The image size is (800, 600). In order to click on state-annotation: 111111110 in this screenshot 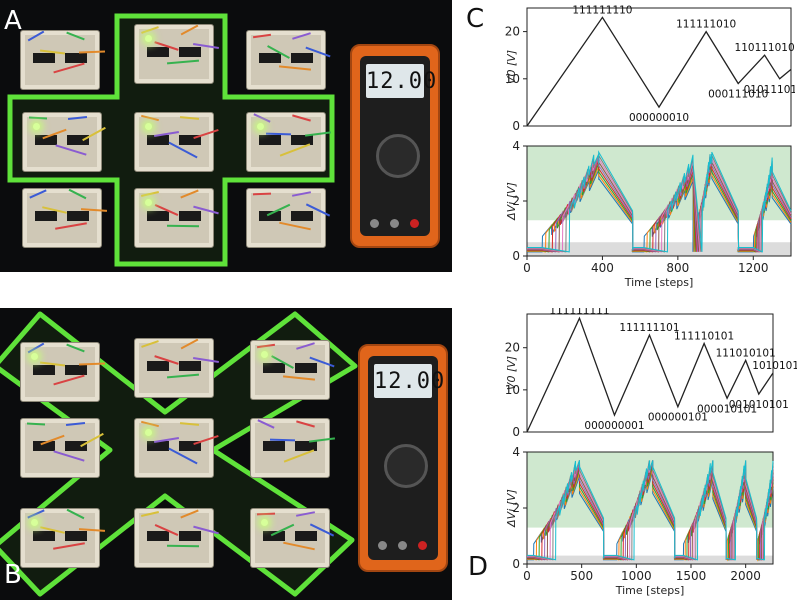, I will do `click(602, 10)`.